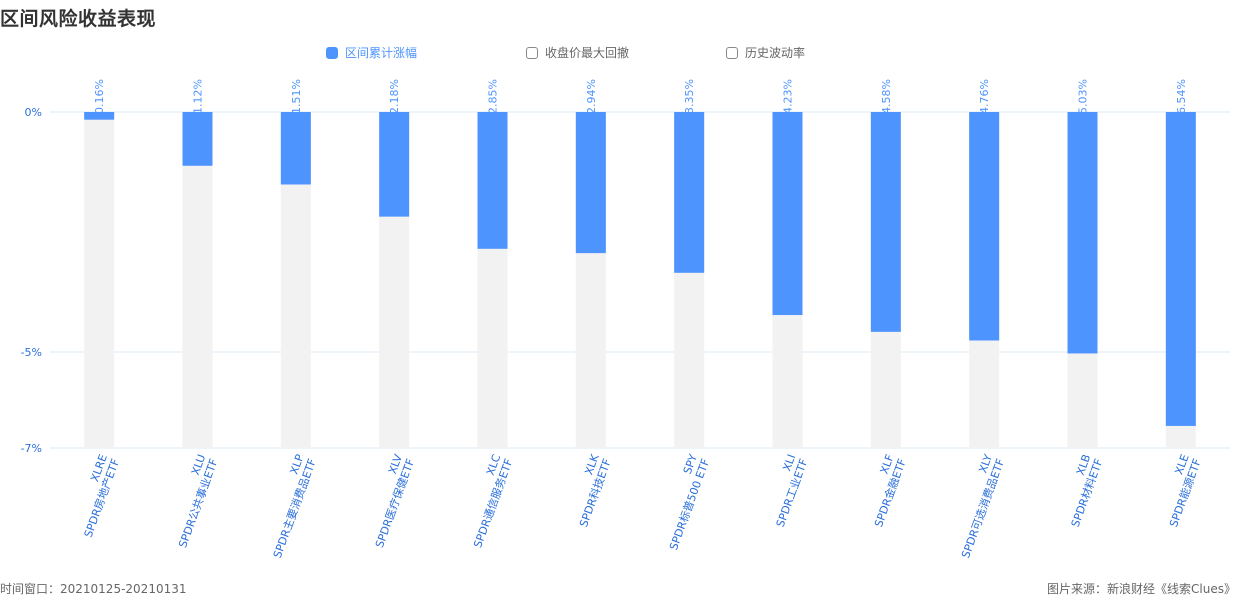  Describe the element at coordinates (332, 52) in the screenshot. I see `legend-swatch-icon` at that location.